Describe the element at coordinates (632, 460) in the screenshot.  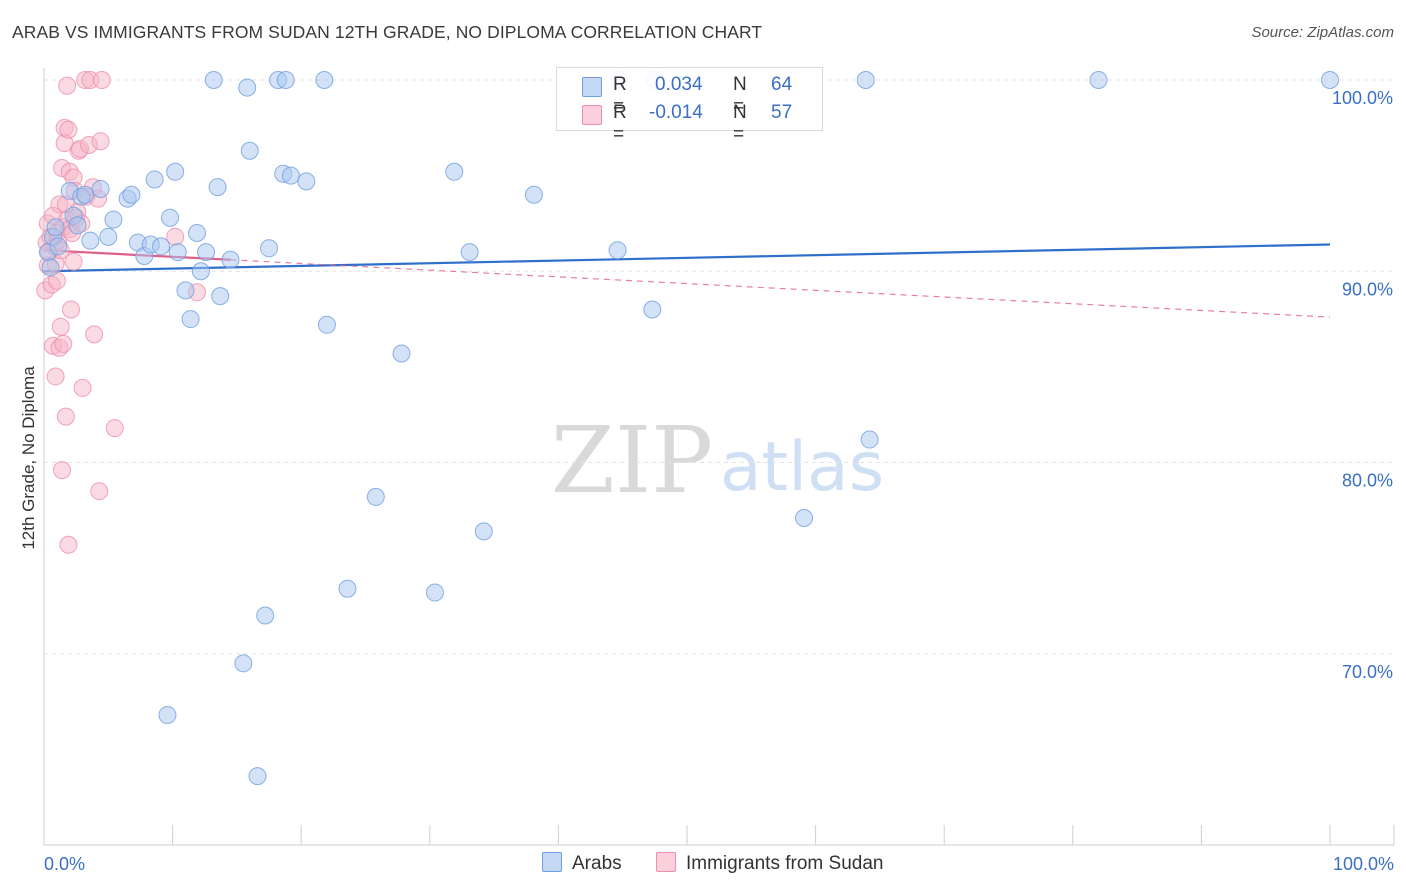
I see `watermark-zip: ZIP` at that location.